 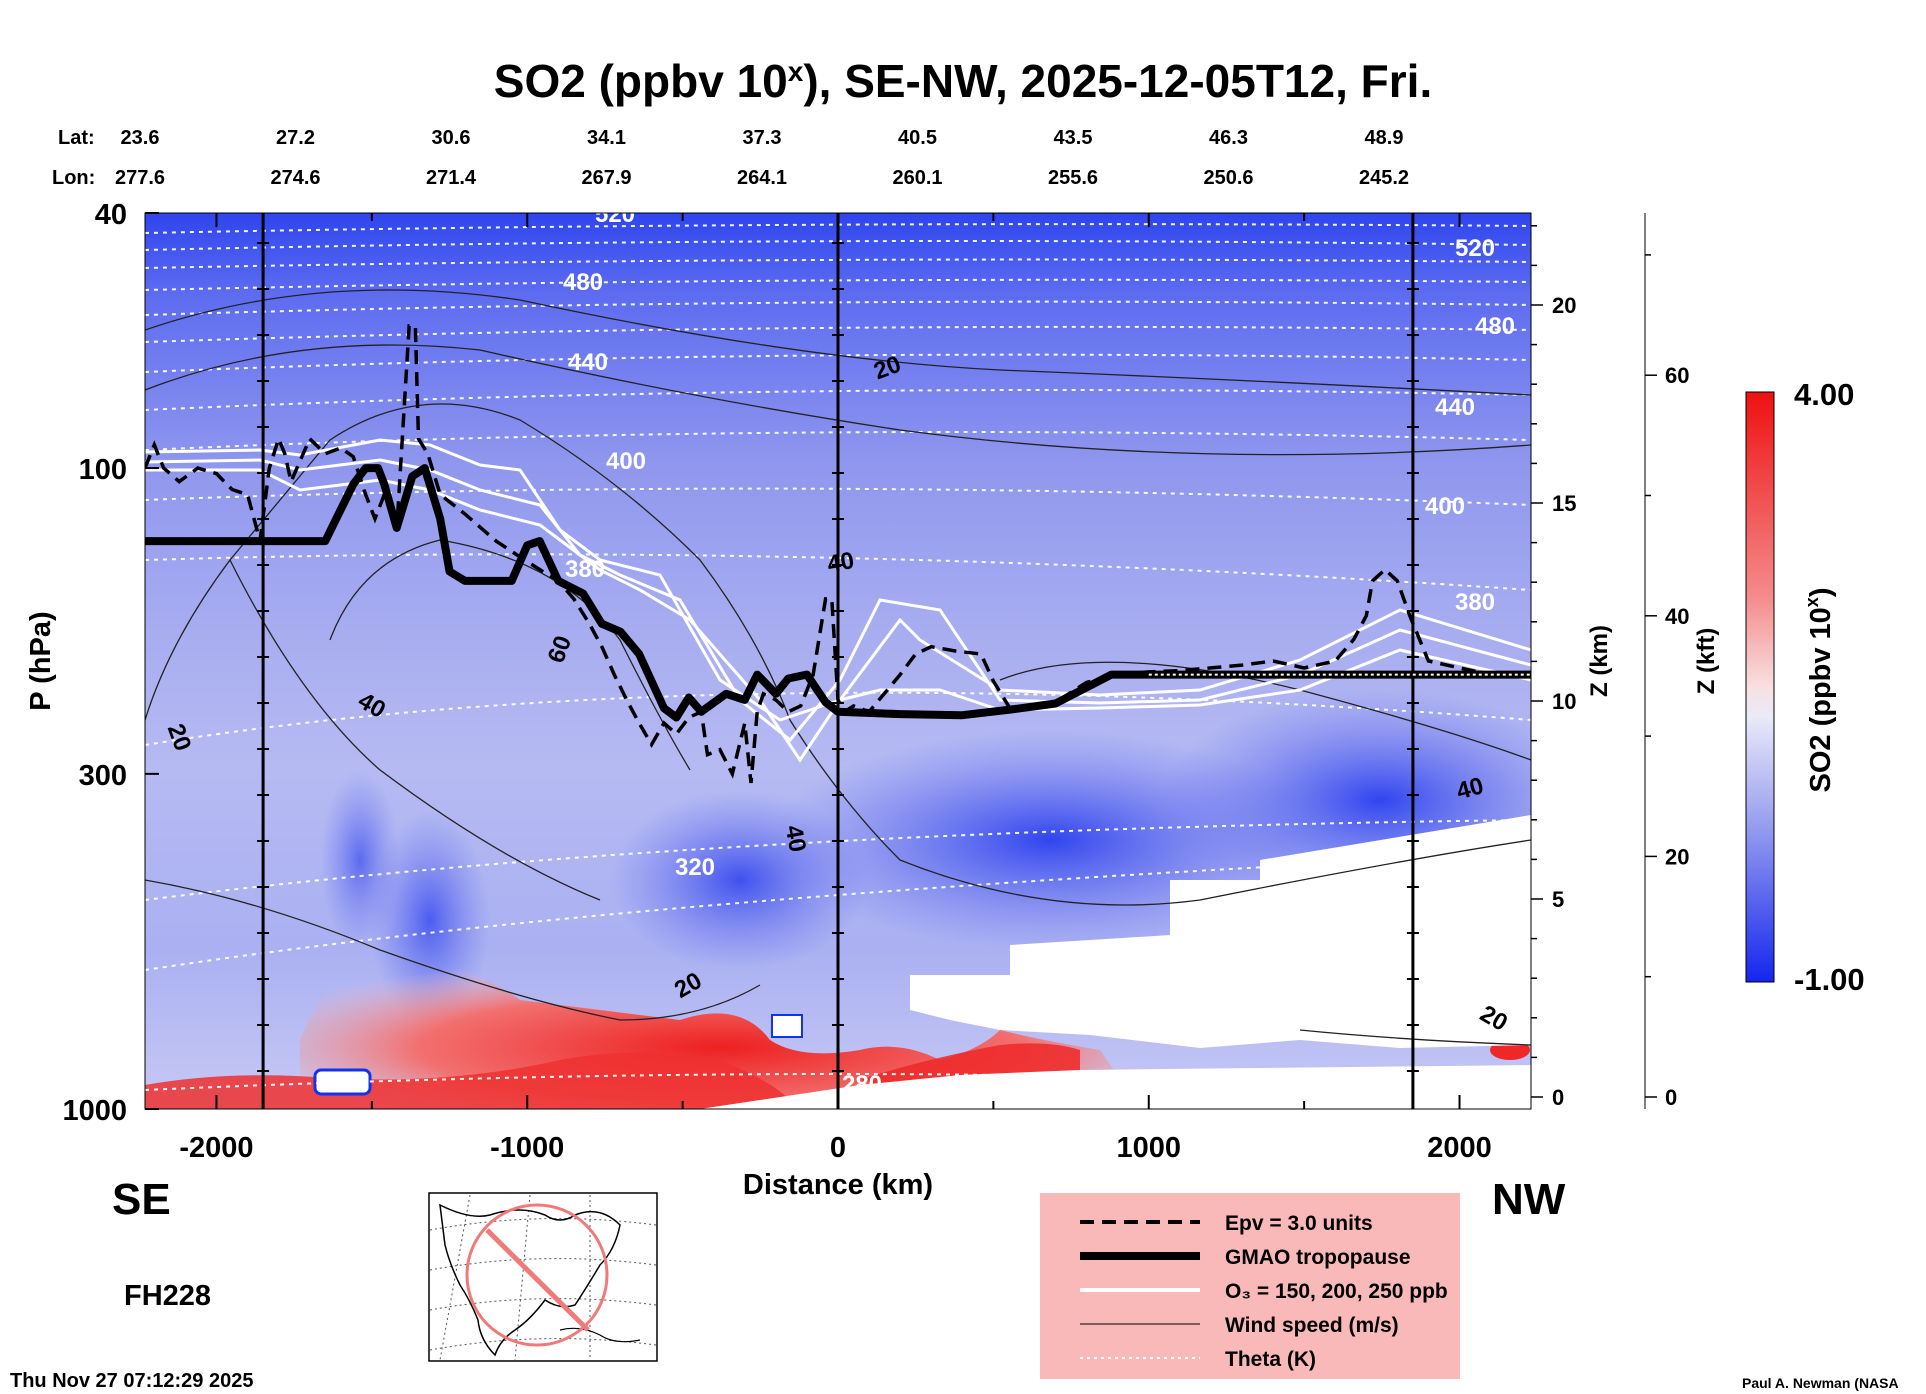 What do you see at coordinates (1760, 687) in the screenshot?
I see `colorbar-scale` at bounding box center [1760, 687].